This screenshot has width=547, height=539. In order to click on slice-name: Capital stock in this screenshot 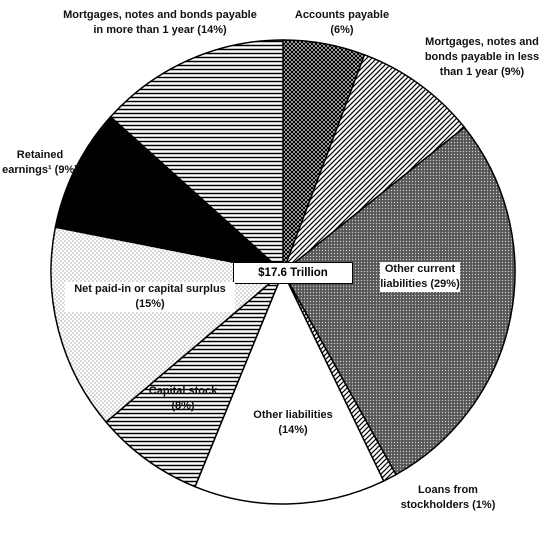, I will do `click(183, 391)`.